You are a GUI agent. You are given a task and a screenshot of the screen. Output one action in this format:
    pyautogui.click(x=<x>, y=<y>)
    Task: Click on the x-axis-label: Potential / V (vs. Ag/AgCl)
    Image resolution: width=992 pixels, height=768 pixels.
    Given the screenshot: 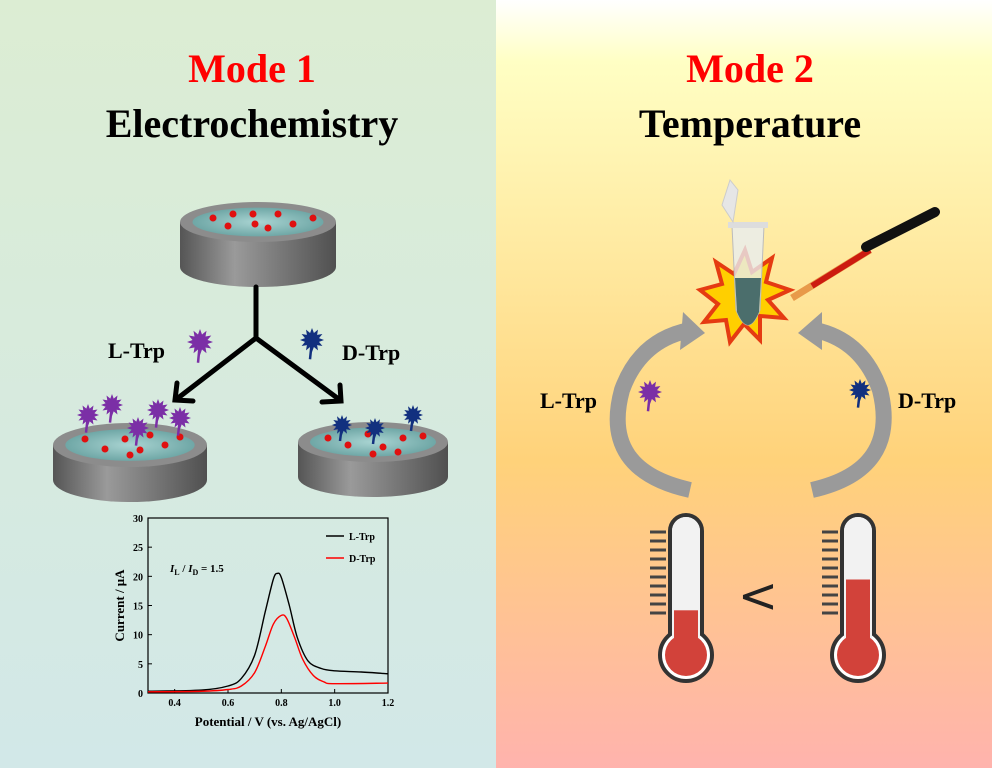 What is the action you would take?
    pyautogui.click(x=268, y=721)
    